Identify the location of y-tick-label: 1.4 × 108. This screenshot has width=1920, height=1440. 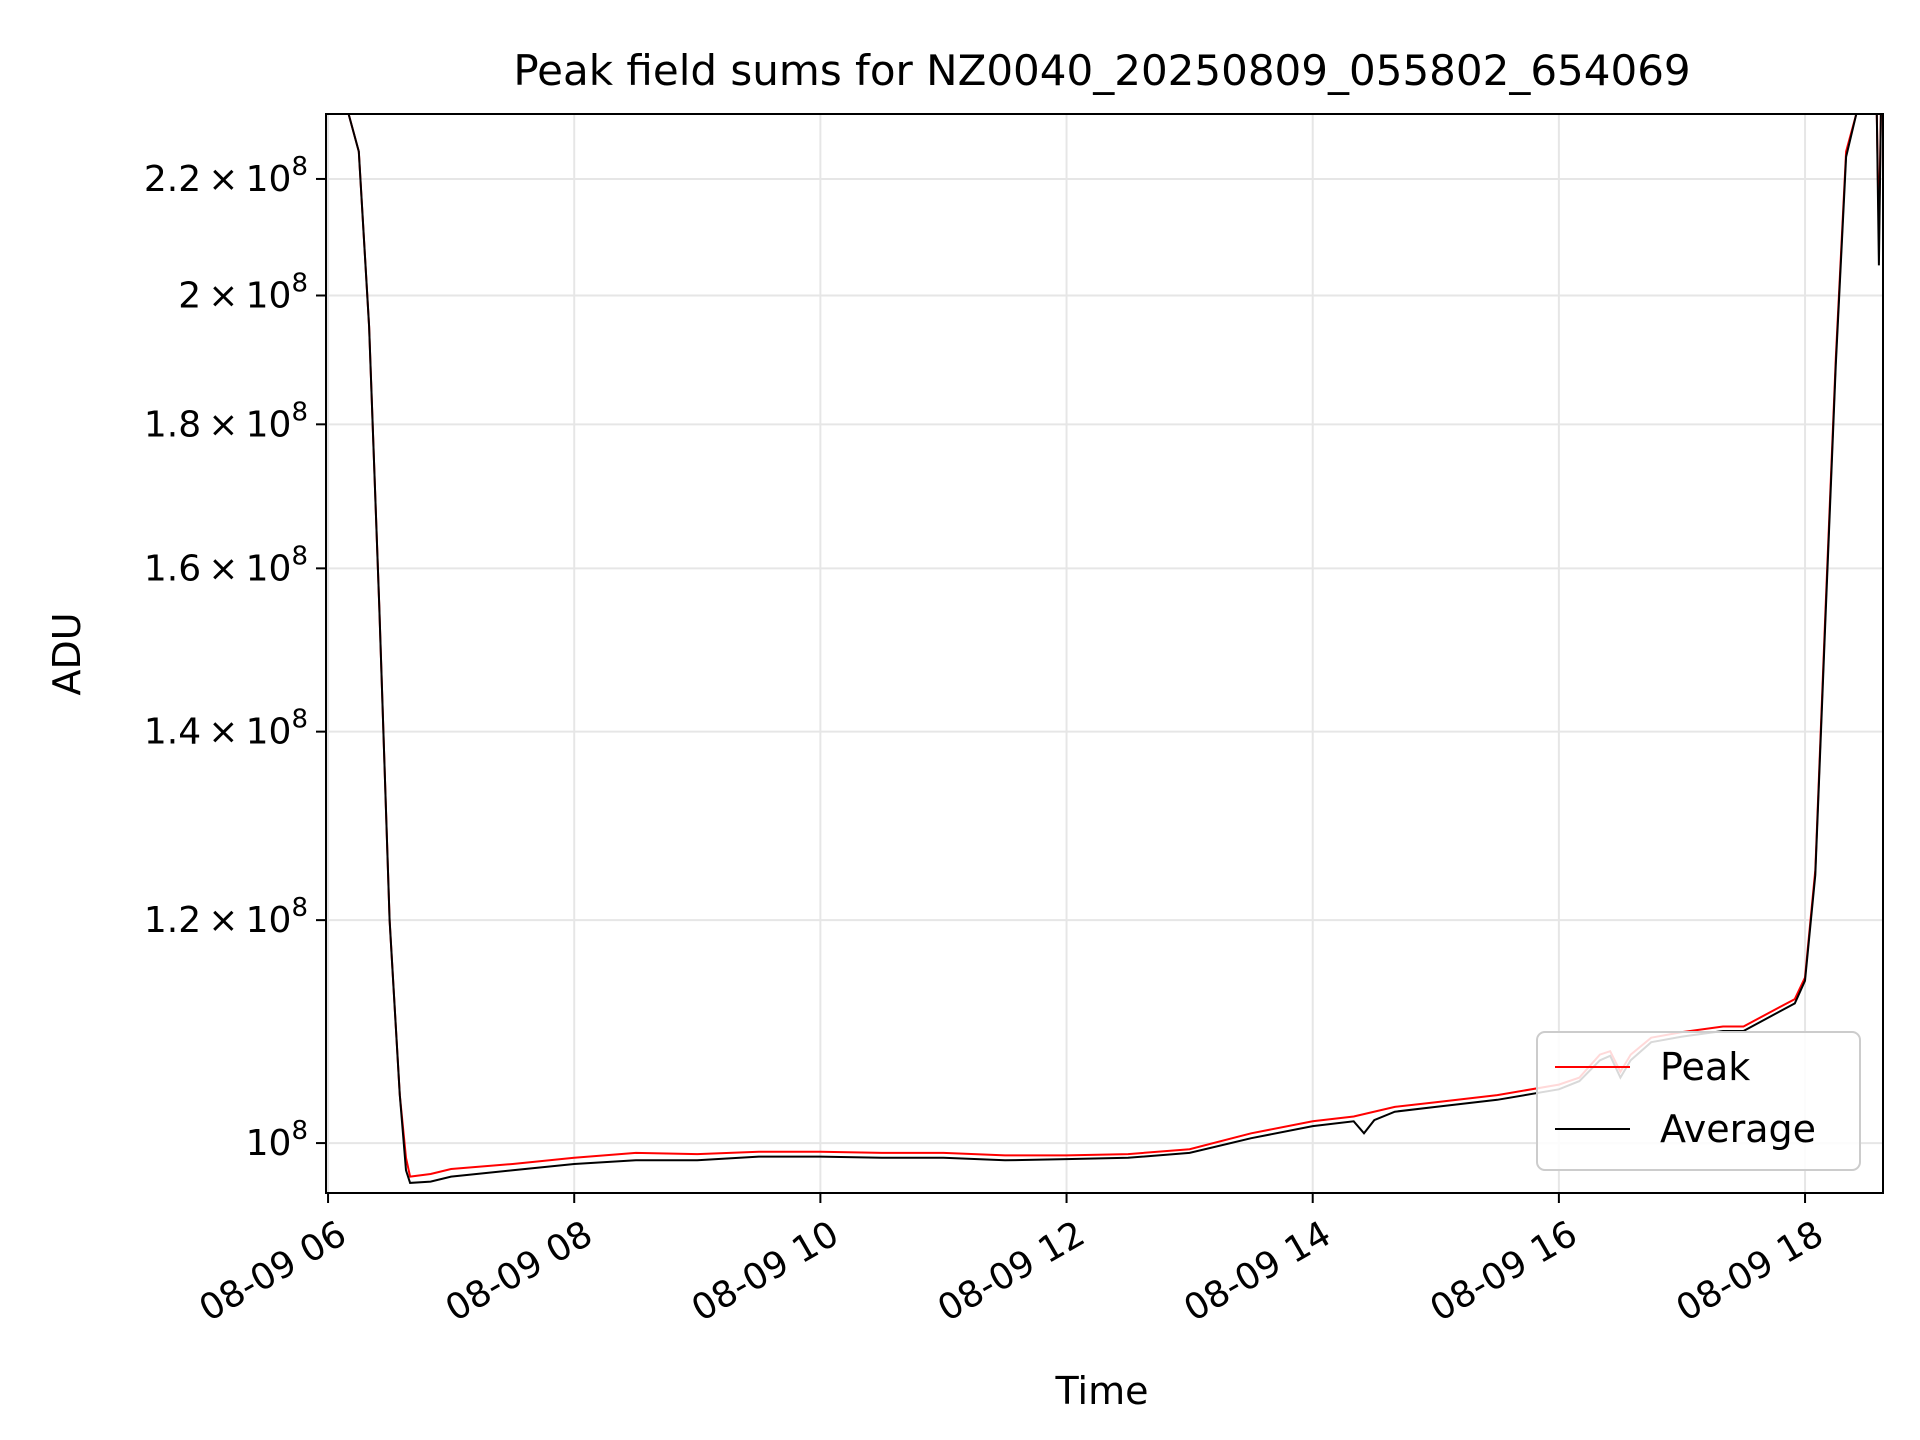
(226, 729).